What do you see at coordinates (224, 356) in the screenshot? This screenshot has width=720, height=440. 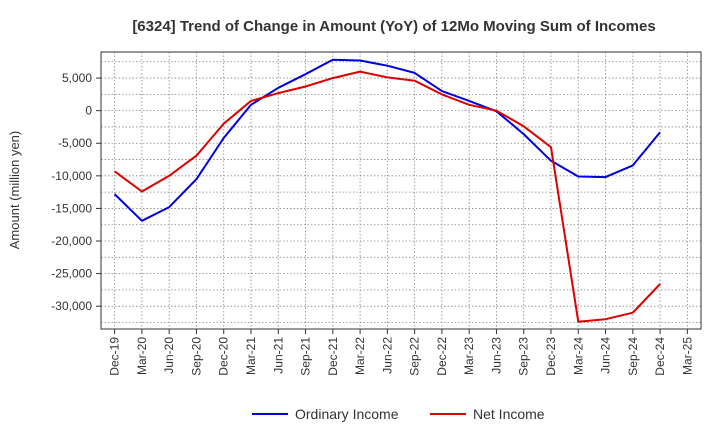 I see `x-tick-label: Dec-20` at bounding box center [224, 356].